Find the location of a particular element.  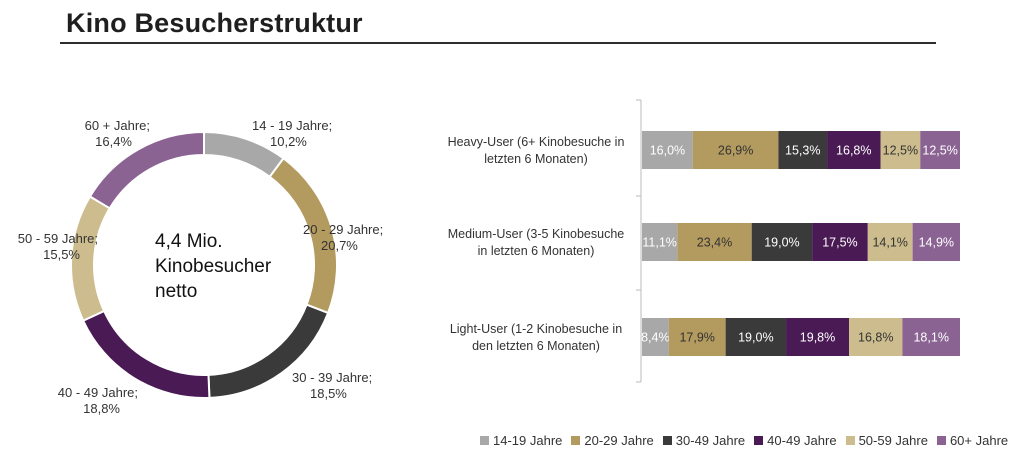

slice-label-value: 18,5% is located at coordinates (328, 393).